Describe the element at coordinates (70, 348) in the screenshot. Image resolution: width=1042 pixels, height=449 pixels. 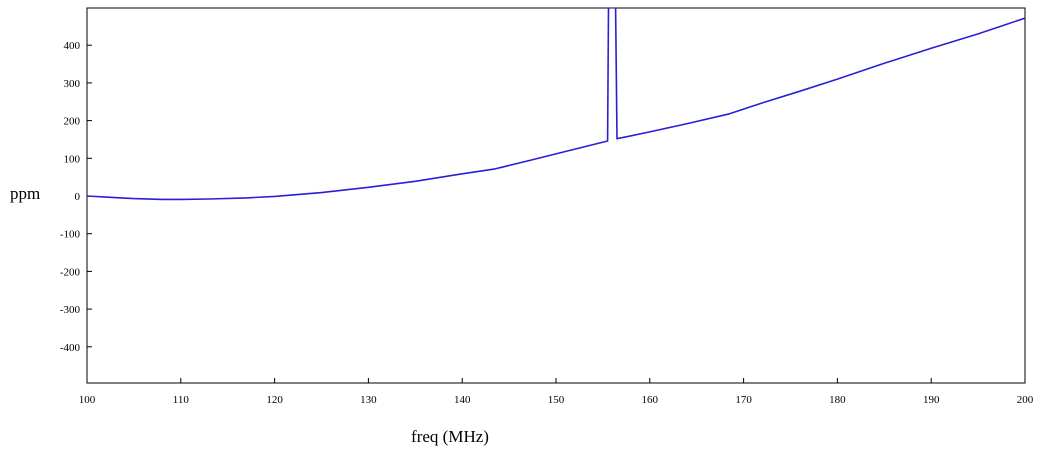
I see `y-tick-label: -400` at that location.